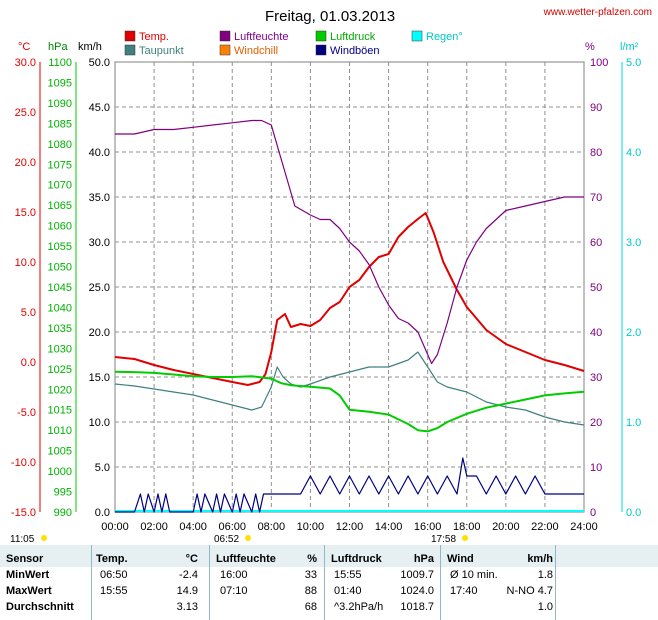 The height and width of the screenshot is (620, 658). Describe the element at coordinates (25, 263) in the screenshot. I see `temp-tick-label: 10.0` at that location.